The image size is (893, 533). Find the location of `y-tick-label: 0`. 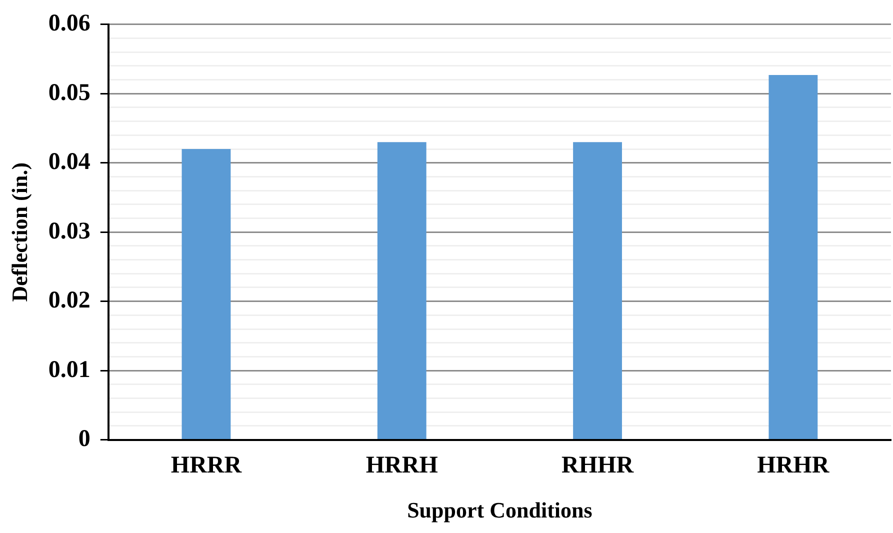

y-tick-label: 0 is located at coordinates (84, 439).